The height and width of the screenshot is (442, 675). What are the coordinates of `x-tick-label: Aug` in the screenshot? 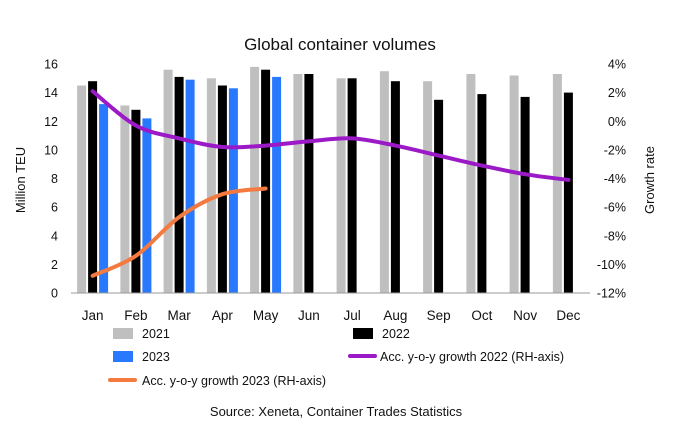 It's located at (395, 315).